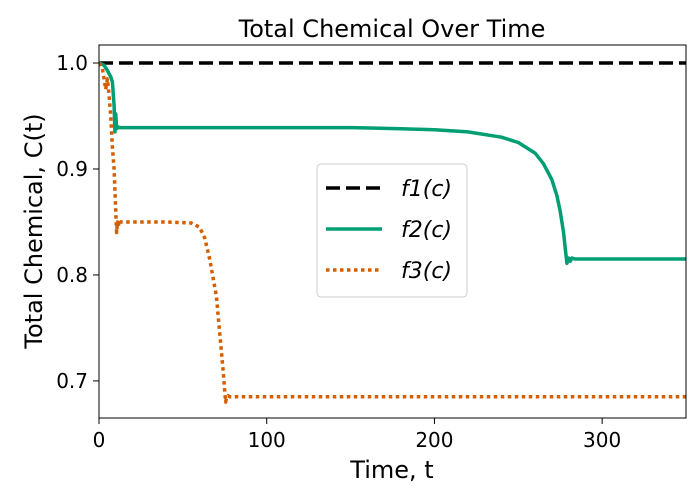 Image resolution: width=700 pixels, height=500 pixels. Describe the element at coordinates (267, 440) in the screenshot. I see `x-tick-label: 100` at that location.